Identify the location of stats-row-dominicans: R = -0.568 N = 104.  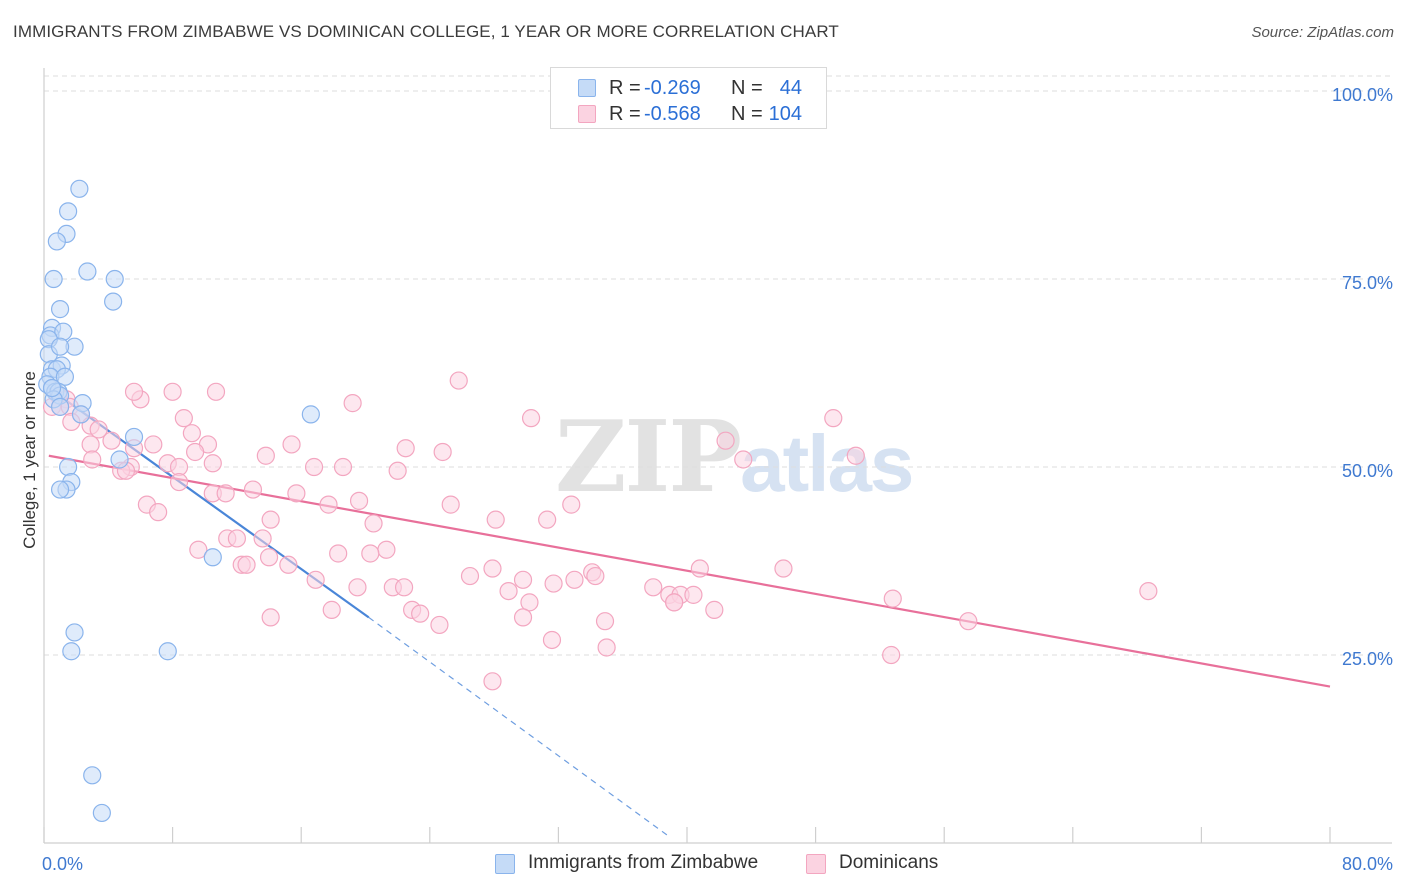
(688, 114).